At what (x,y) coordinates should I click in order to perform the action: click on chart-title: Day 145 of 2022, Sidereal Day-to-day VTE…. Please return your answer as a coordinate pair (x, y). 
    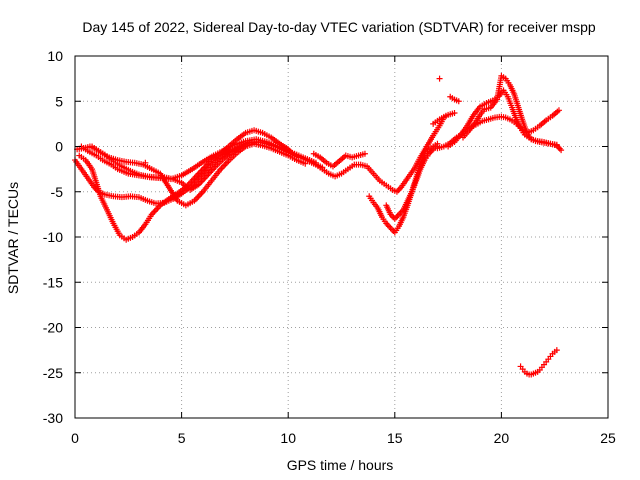
    Looking at the image, I should click on (338, 27).